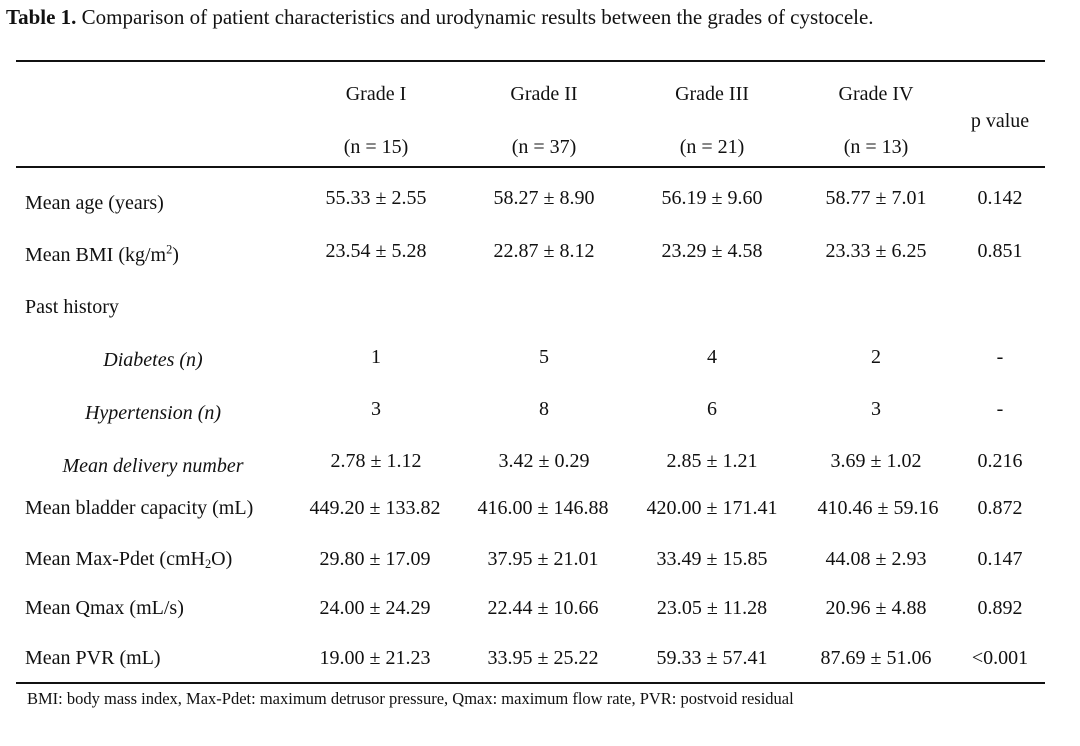 This screenshot has width=1080, height=746. Describe the element at coordinates (375, 658) in the screenshot. I see `cell-value: 19.00 ± 21.23` at that location.